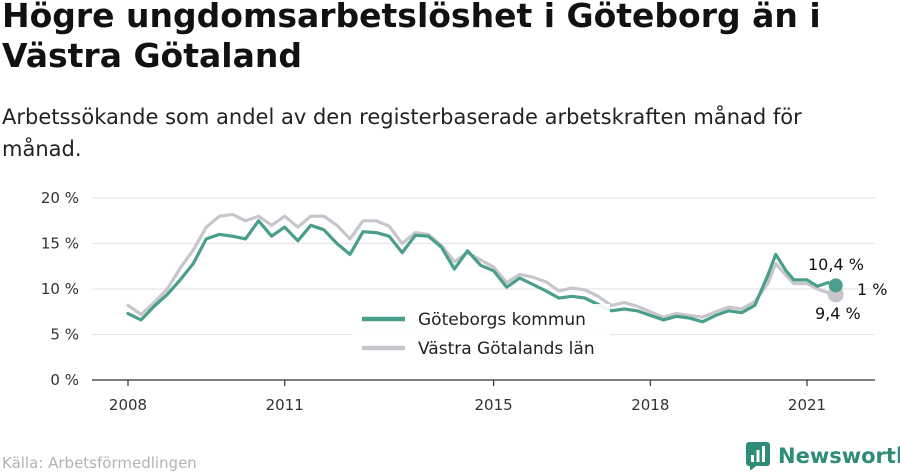  I want to click on x-tick-label: 2015, so click(494, 405).